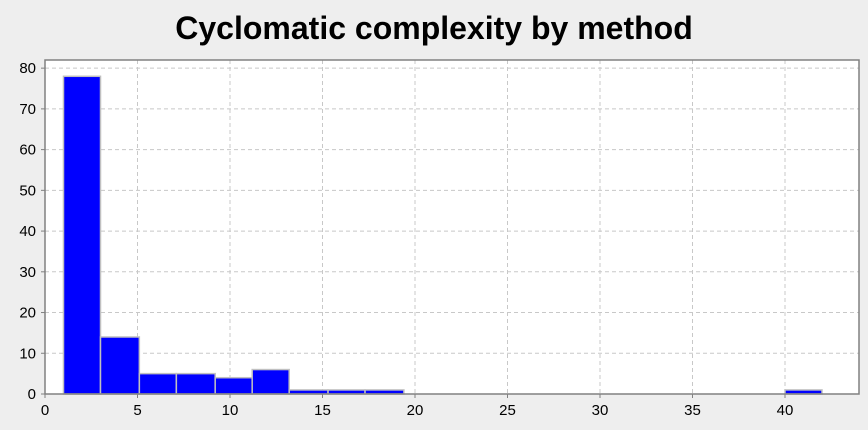  Describe the element at coordinates (785, 410) in the screenshot. I see `x-tick-label: 40` at that location.